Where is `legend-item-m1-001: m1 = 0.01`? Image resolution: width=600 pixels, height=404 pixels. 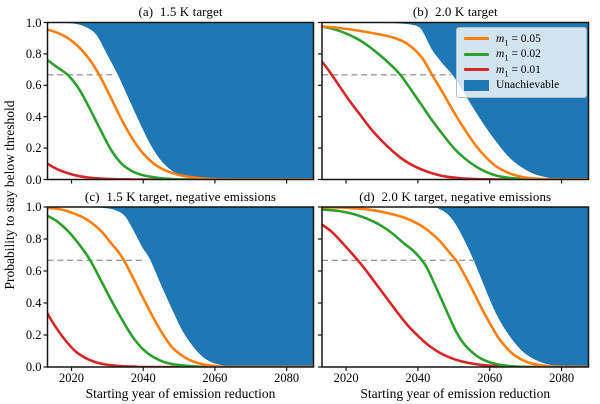 legend-item-m1-001: m1 = 0.01 is located at coordinates (522, 70).